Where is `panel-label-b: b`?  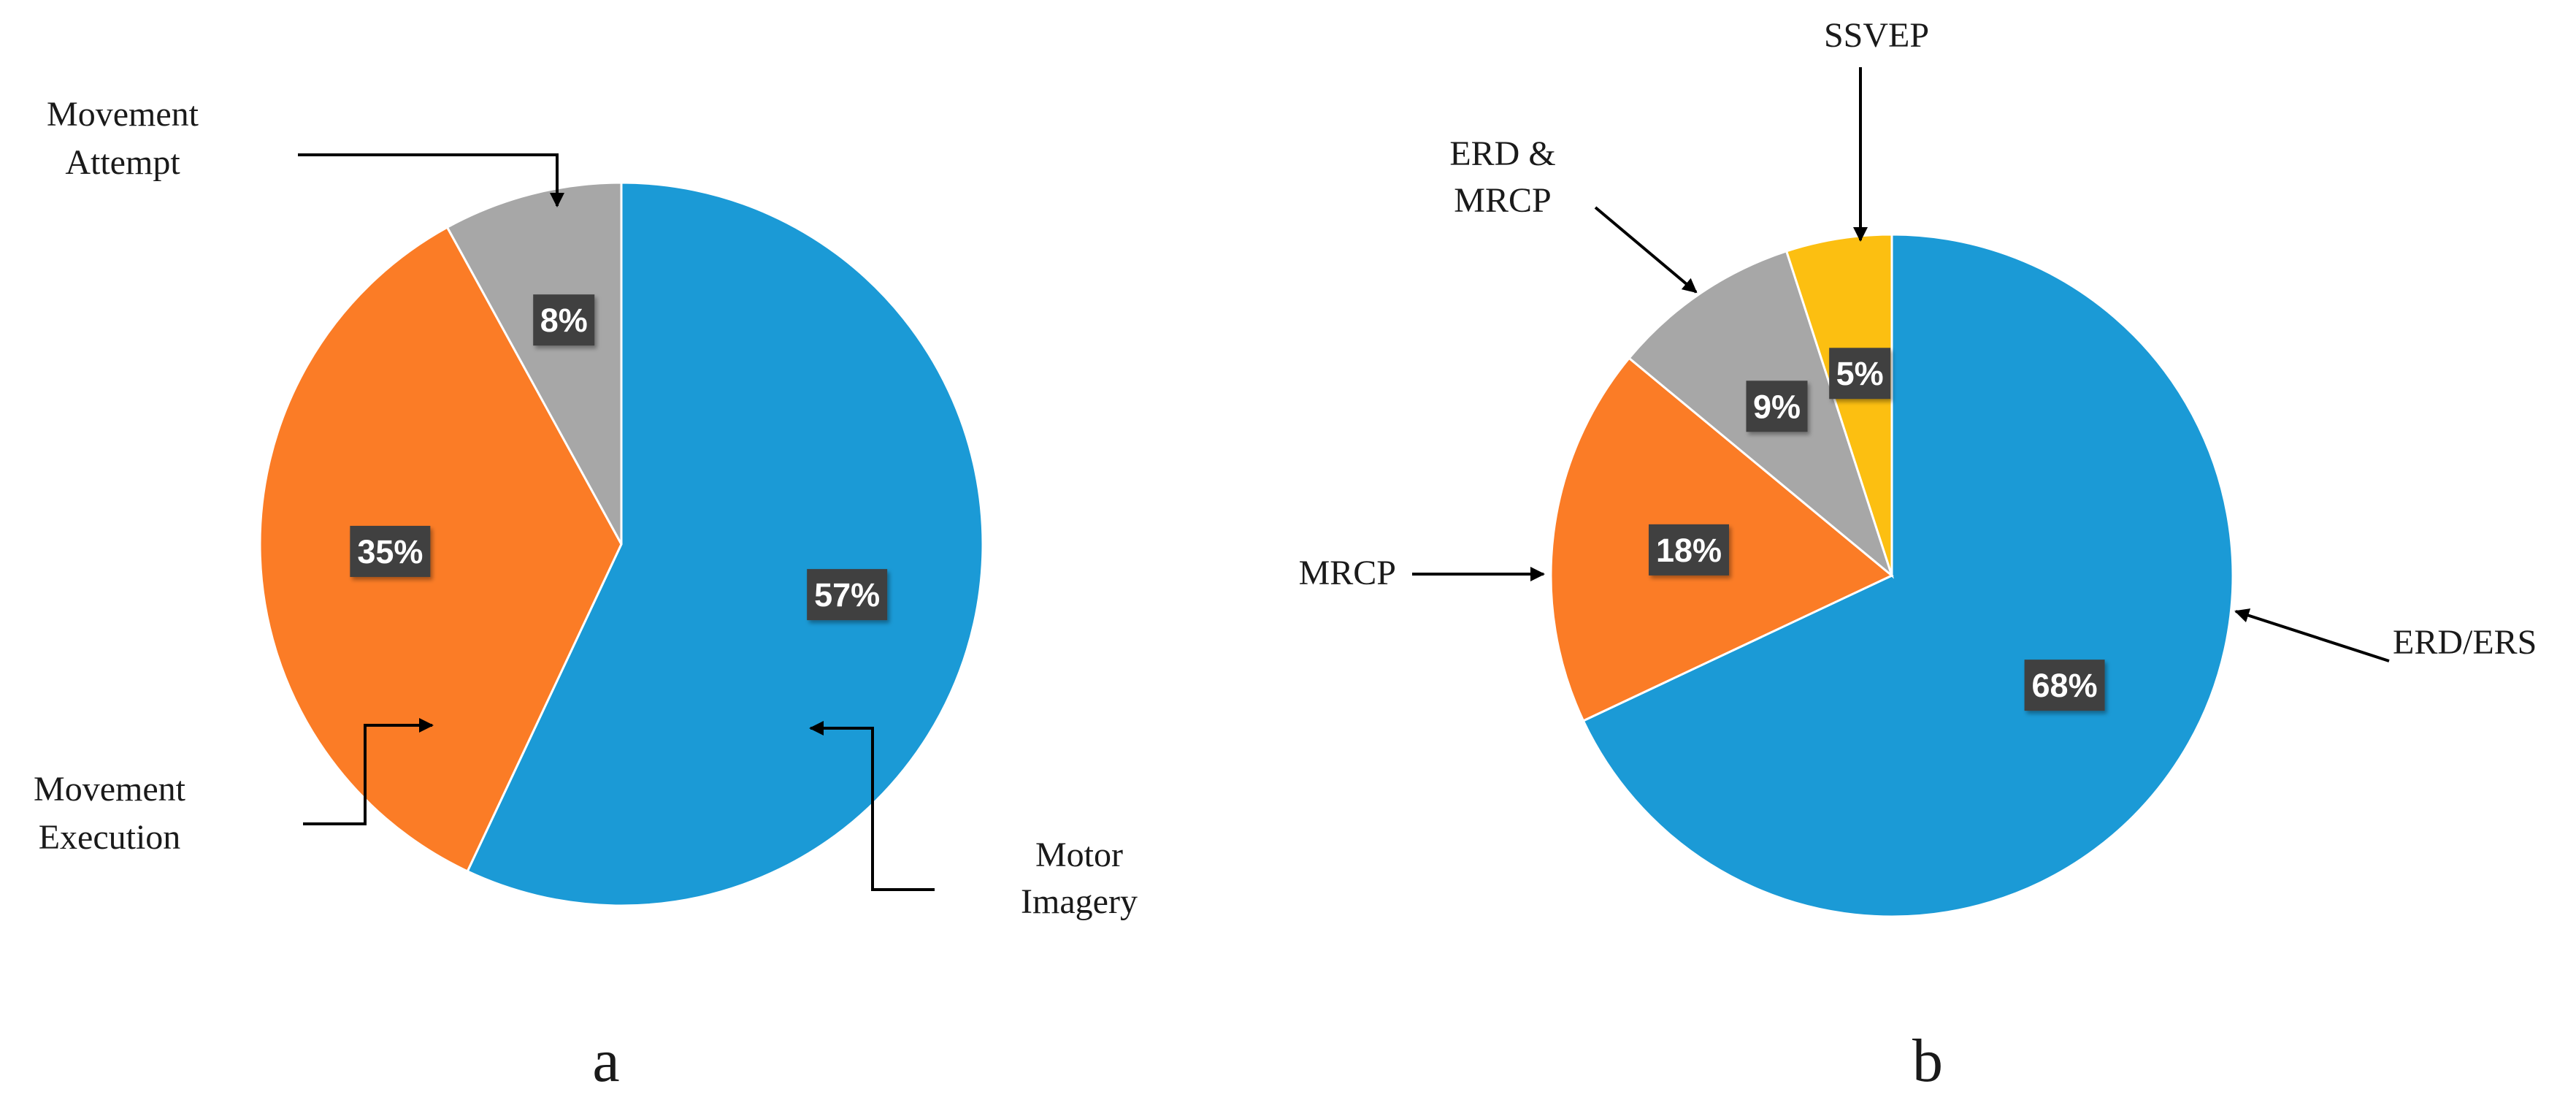 panel-label-b: b is located at coordinates (1928, 1061).